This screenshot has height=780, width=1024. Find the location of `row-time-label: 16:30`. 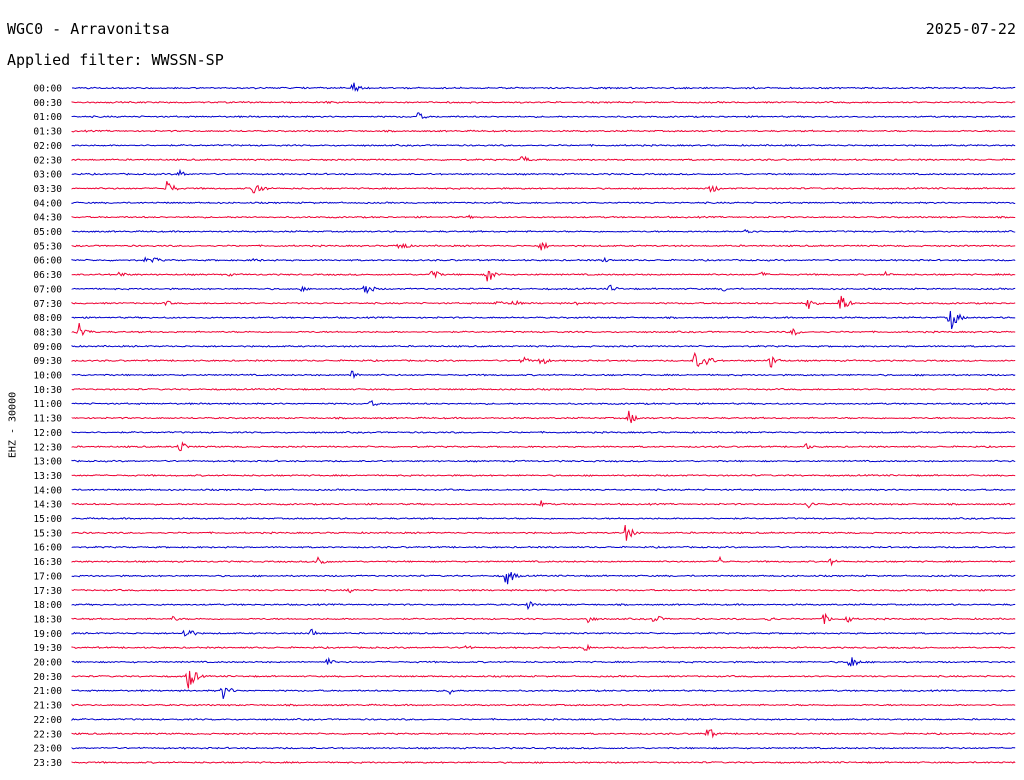

row-time-label: 16:30 is located at coordinates (47, 562).